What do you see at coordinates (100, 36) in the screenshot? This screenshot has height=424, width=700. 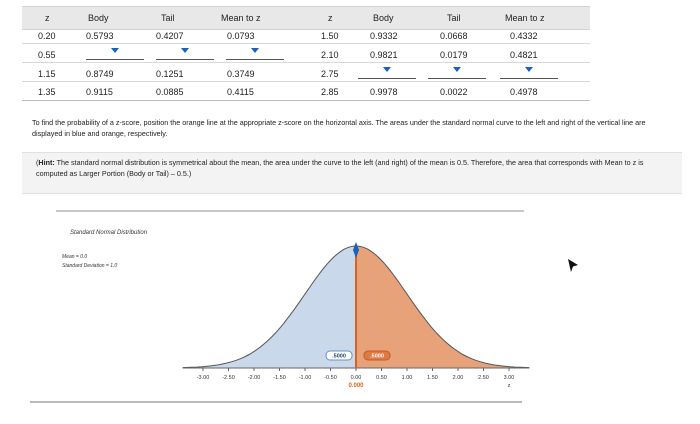 I see `cell-body: 0.5793` at bounding box center [100, 36].